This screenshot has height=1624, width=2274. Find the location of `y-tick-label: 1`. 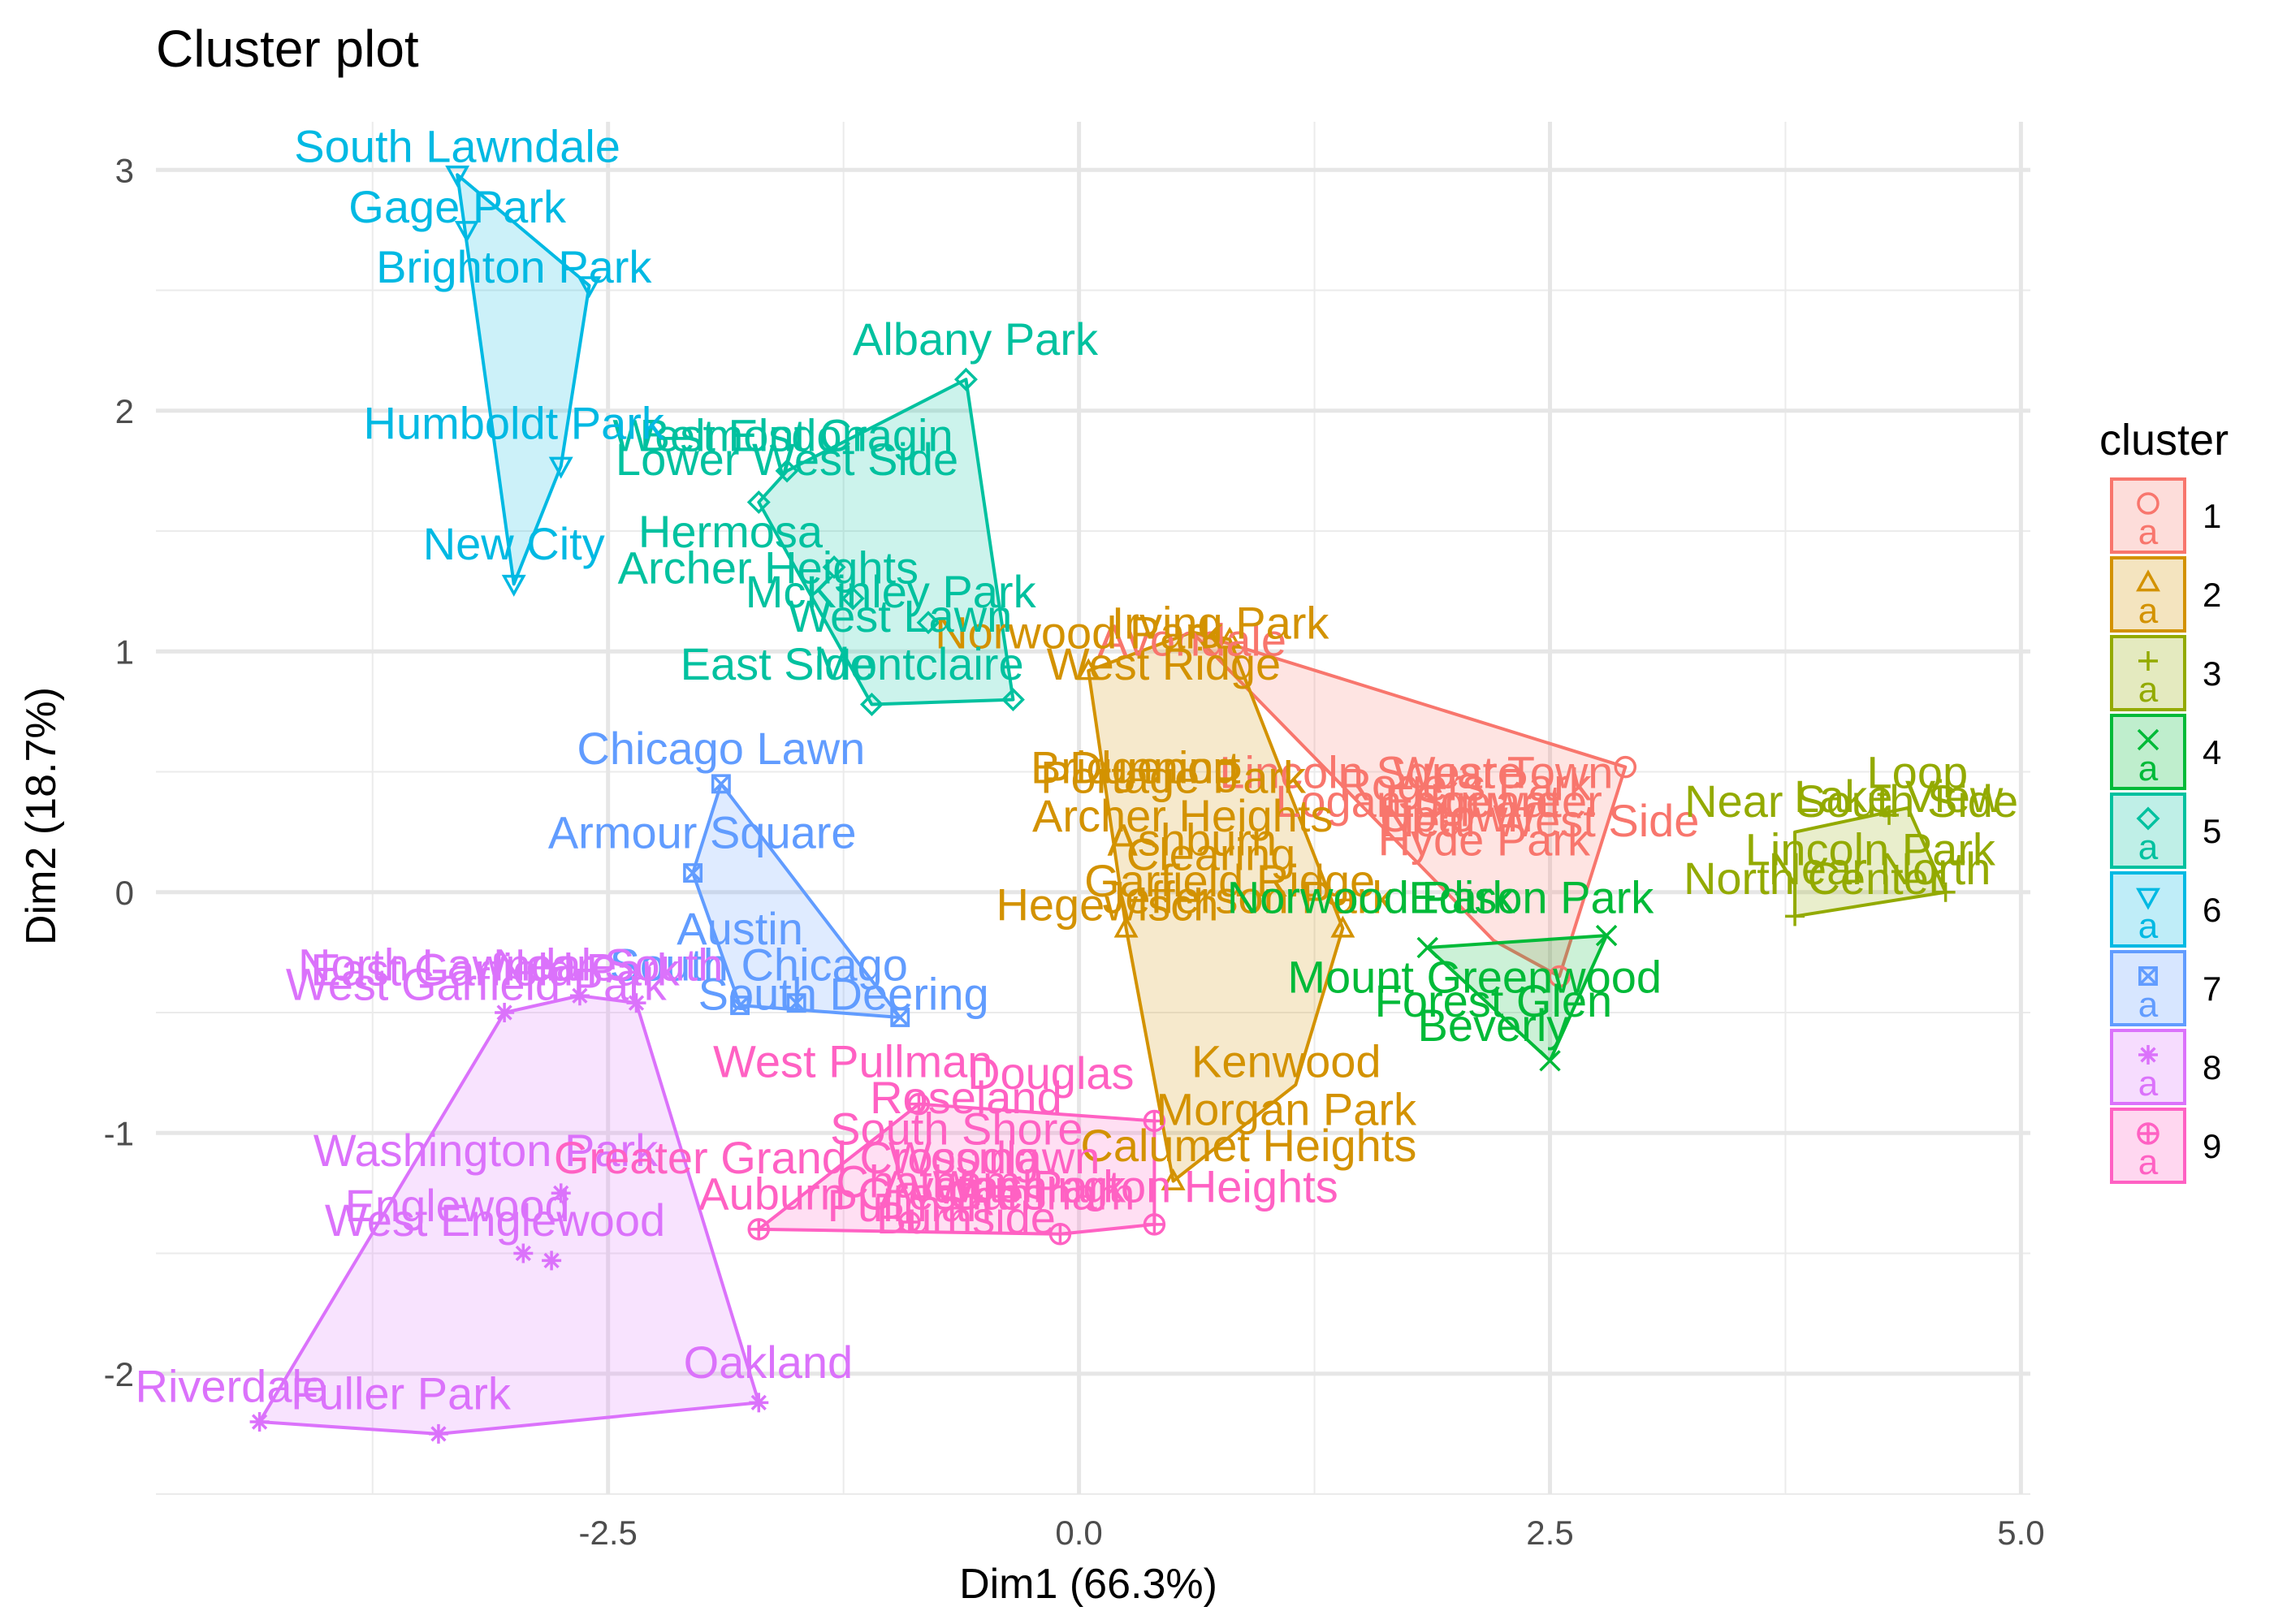

y-tick-label: 1 is located at coordinates (125, 652).